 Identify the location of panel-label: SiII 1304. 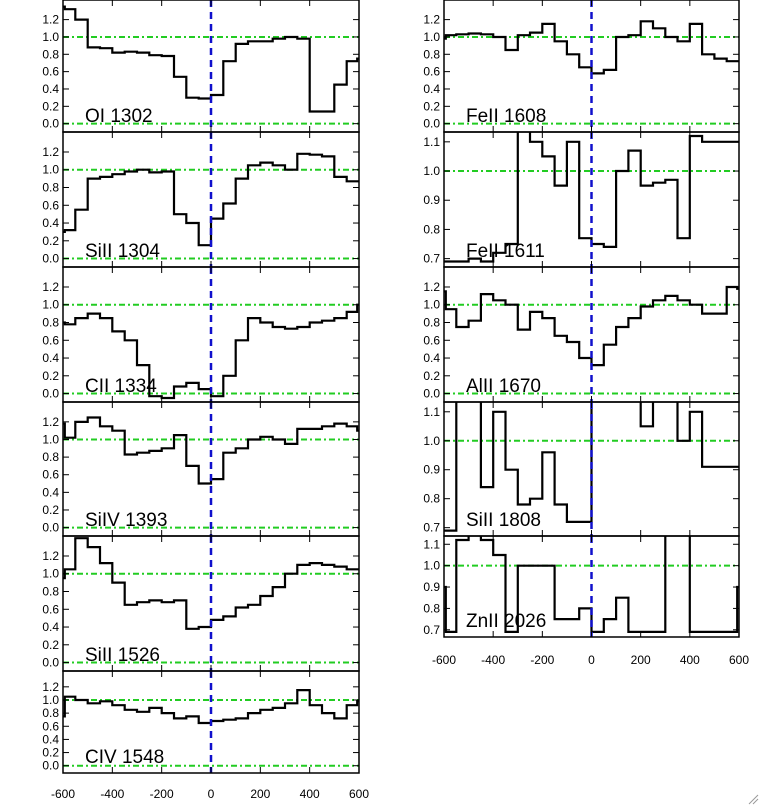
(122, 251).